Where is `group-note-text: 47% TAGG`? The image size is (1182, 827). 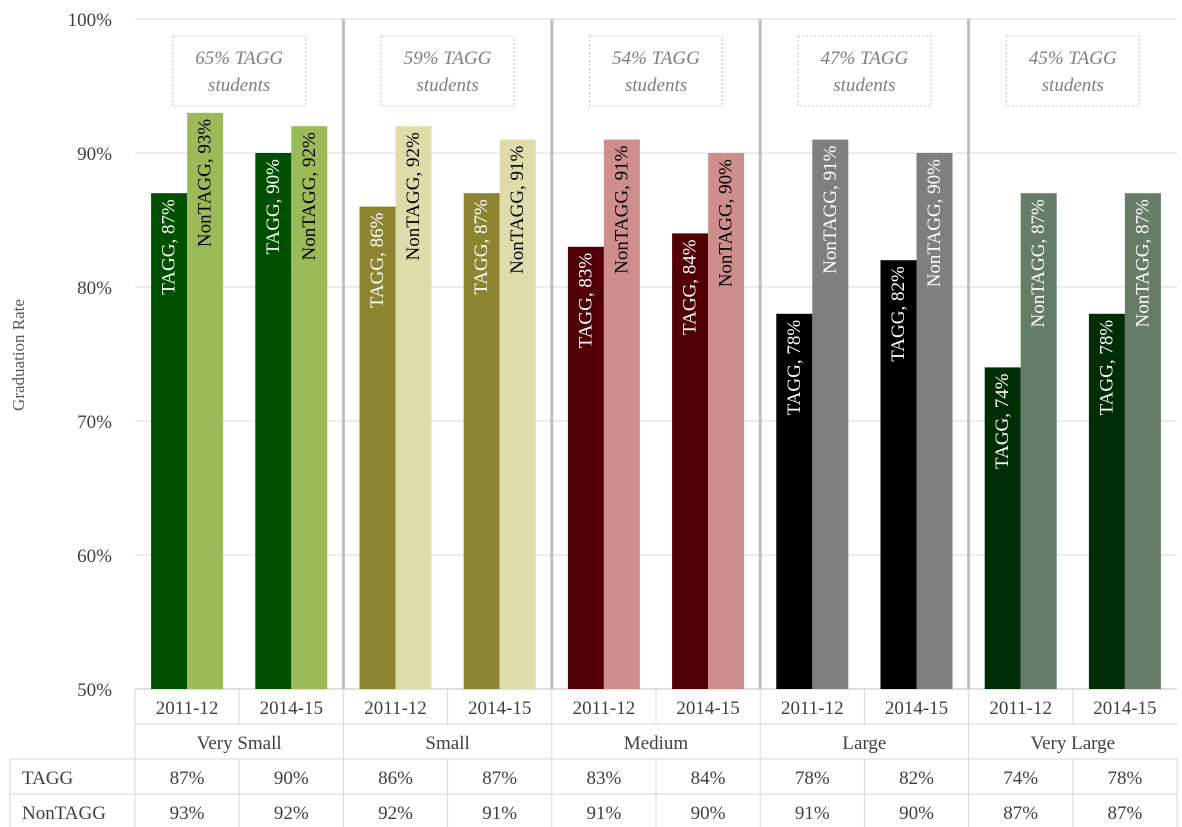
group-note-text: 47% TAGG is located at coordinates (865, 58).